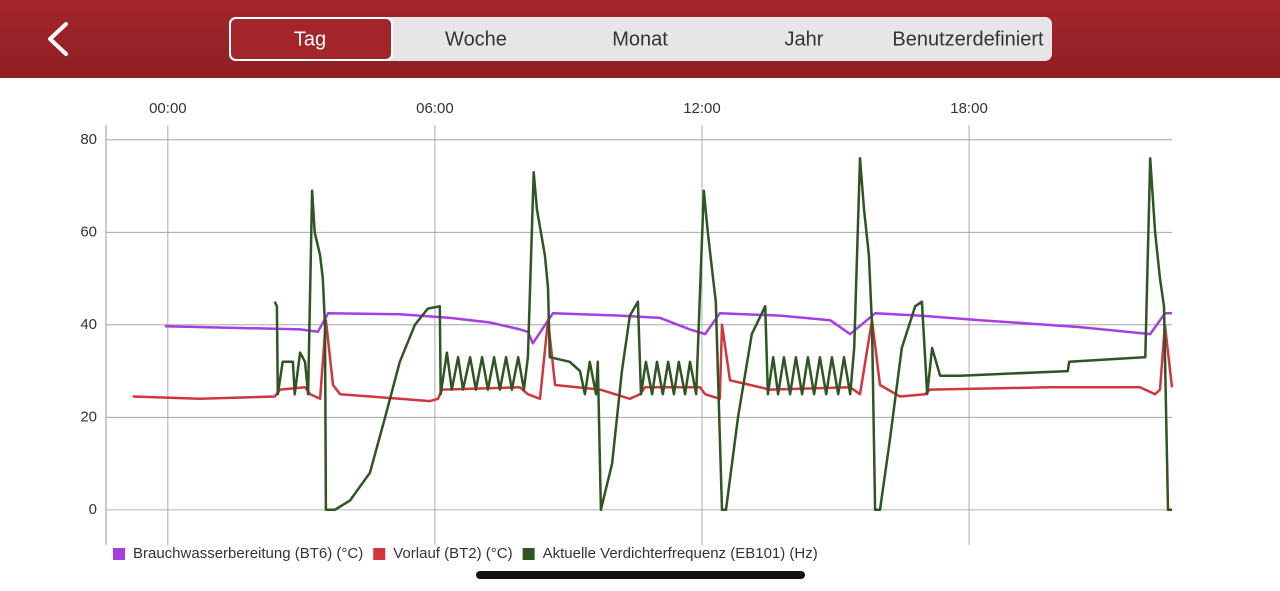 Image resolution: width=1280 pixels, height=591 pixels. What do you see at coordinates (168, 108) in the screenshot?
I see `x-tick-label: 00:00` at bounding box center [168, 108].